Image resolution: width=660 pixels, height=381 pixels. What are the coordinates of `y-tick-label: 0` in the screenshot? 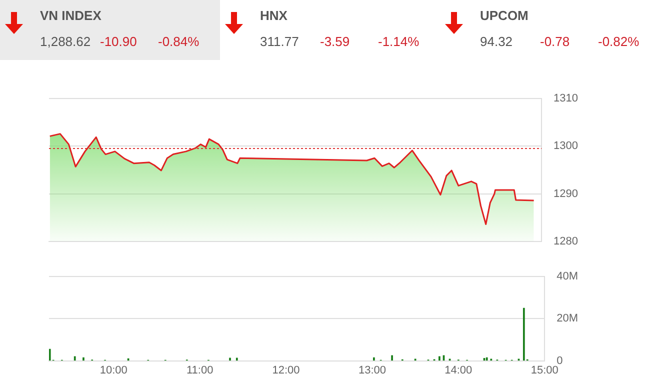 It's located at (559, 360).